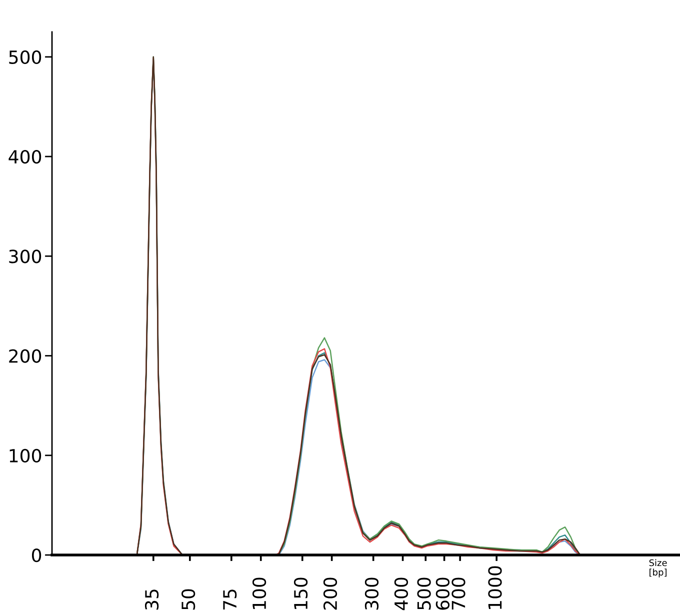 This screenshot has height=616, width=680. I want to click on x-tick-label: 1000, so click(495, 587).